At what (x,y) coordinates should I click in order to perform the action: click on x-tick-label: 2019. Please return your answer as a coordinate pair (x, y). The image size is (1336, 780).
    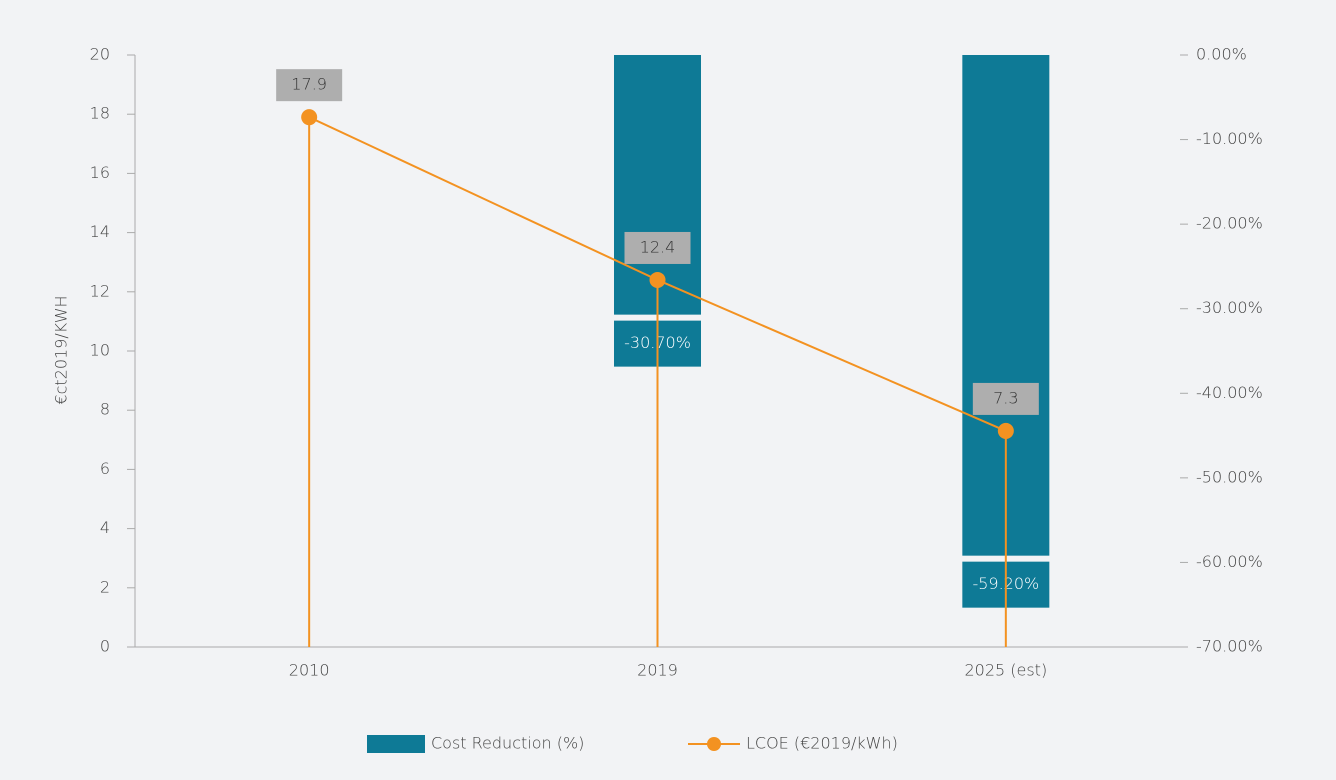
    Looking at the image, I should click on (657, 670).